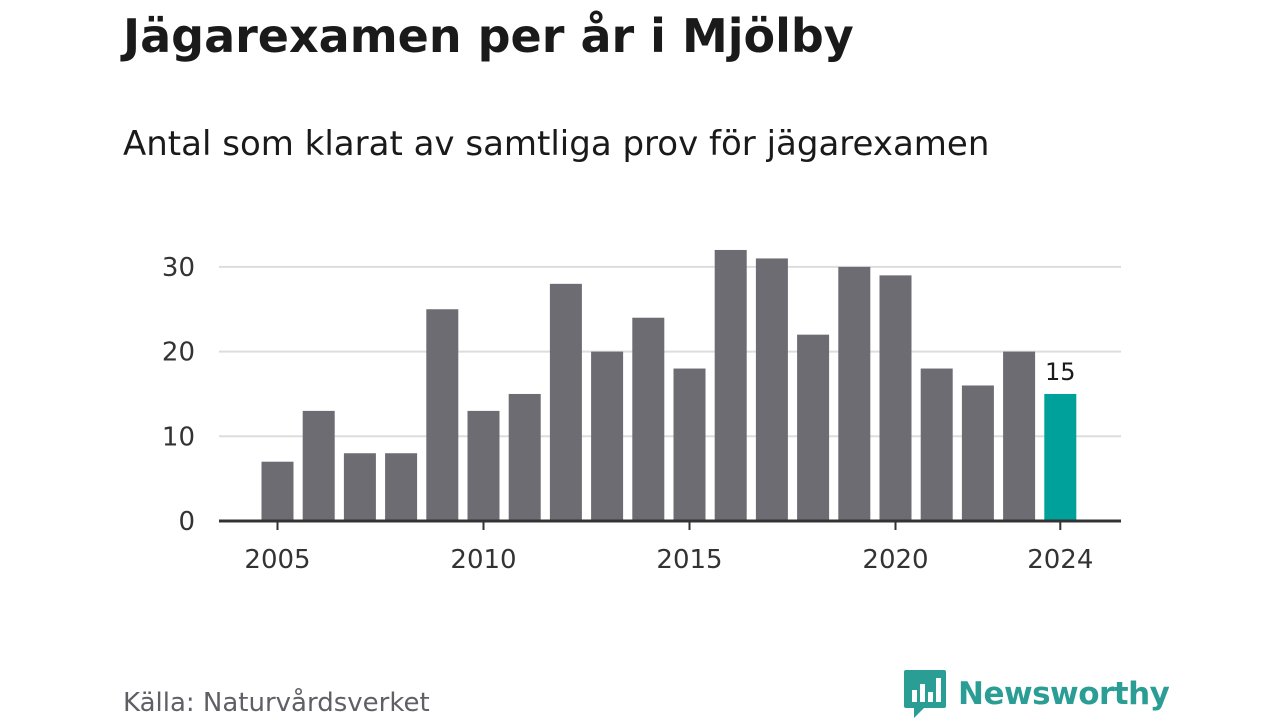  I want to click on brand-logo: Newsworthy, so click(1036, 694).